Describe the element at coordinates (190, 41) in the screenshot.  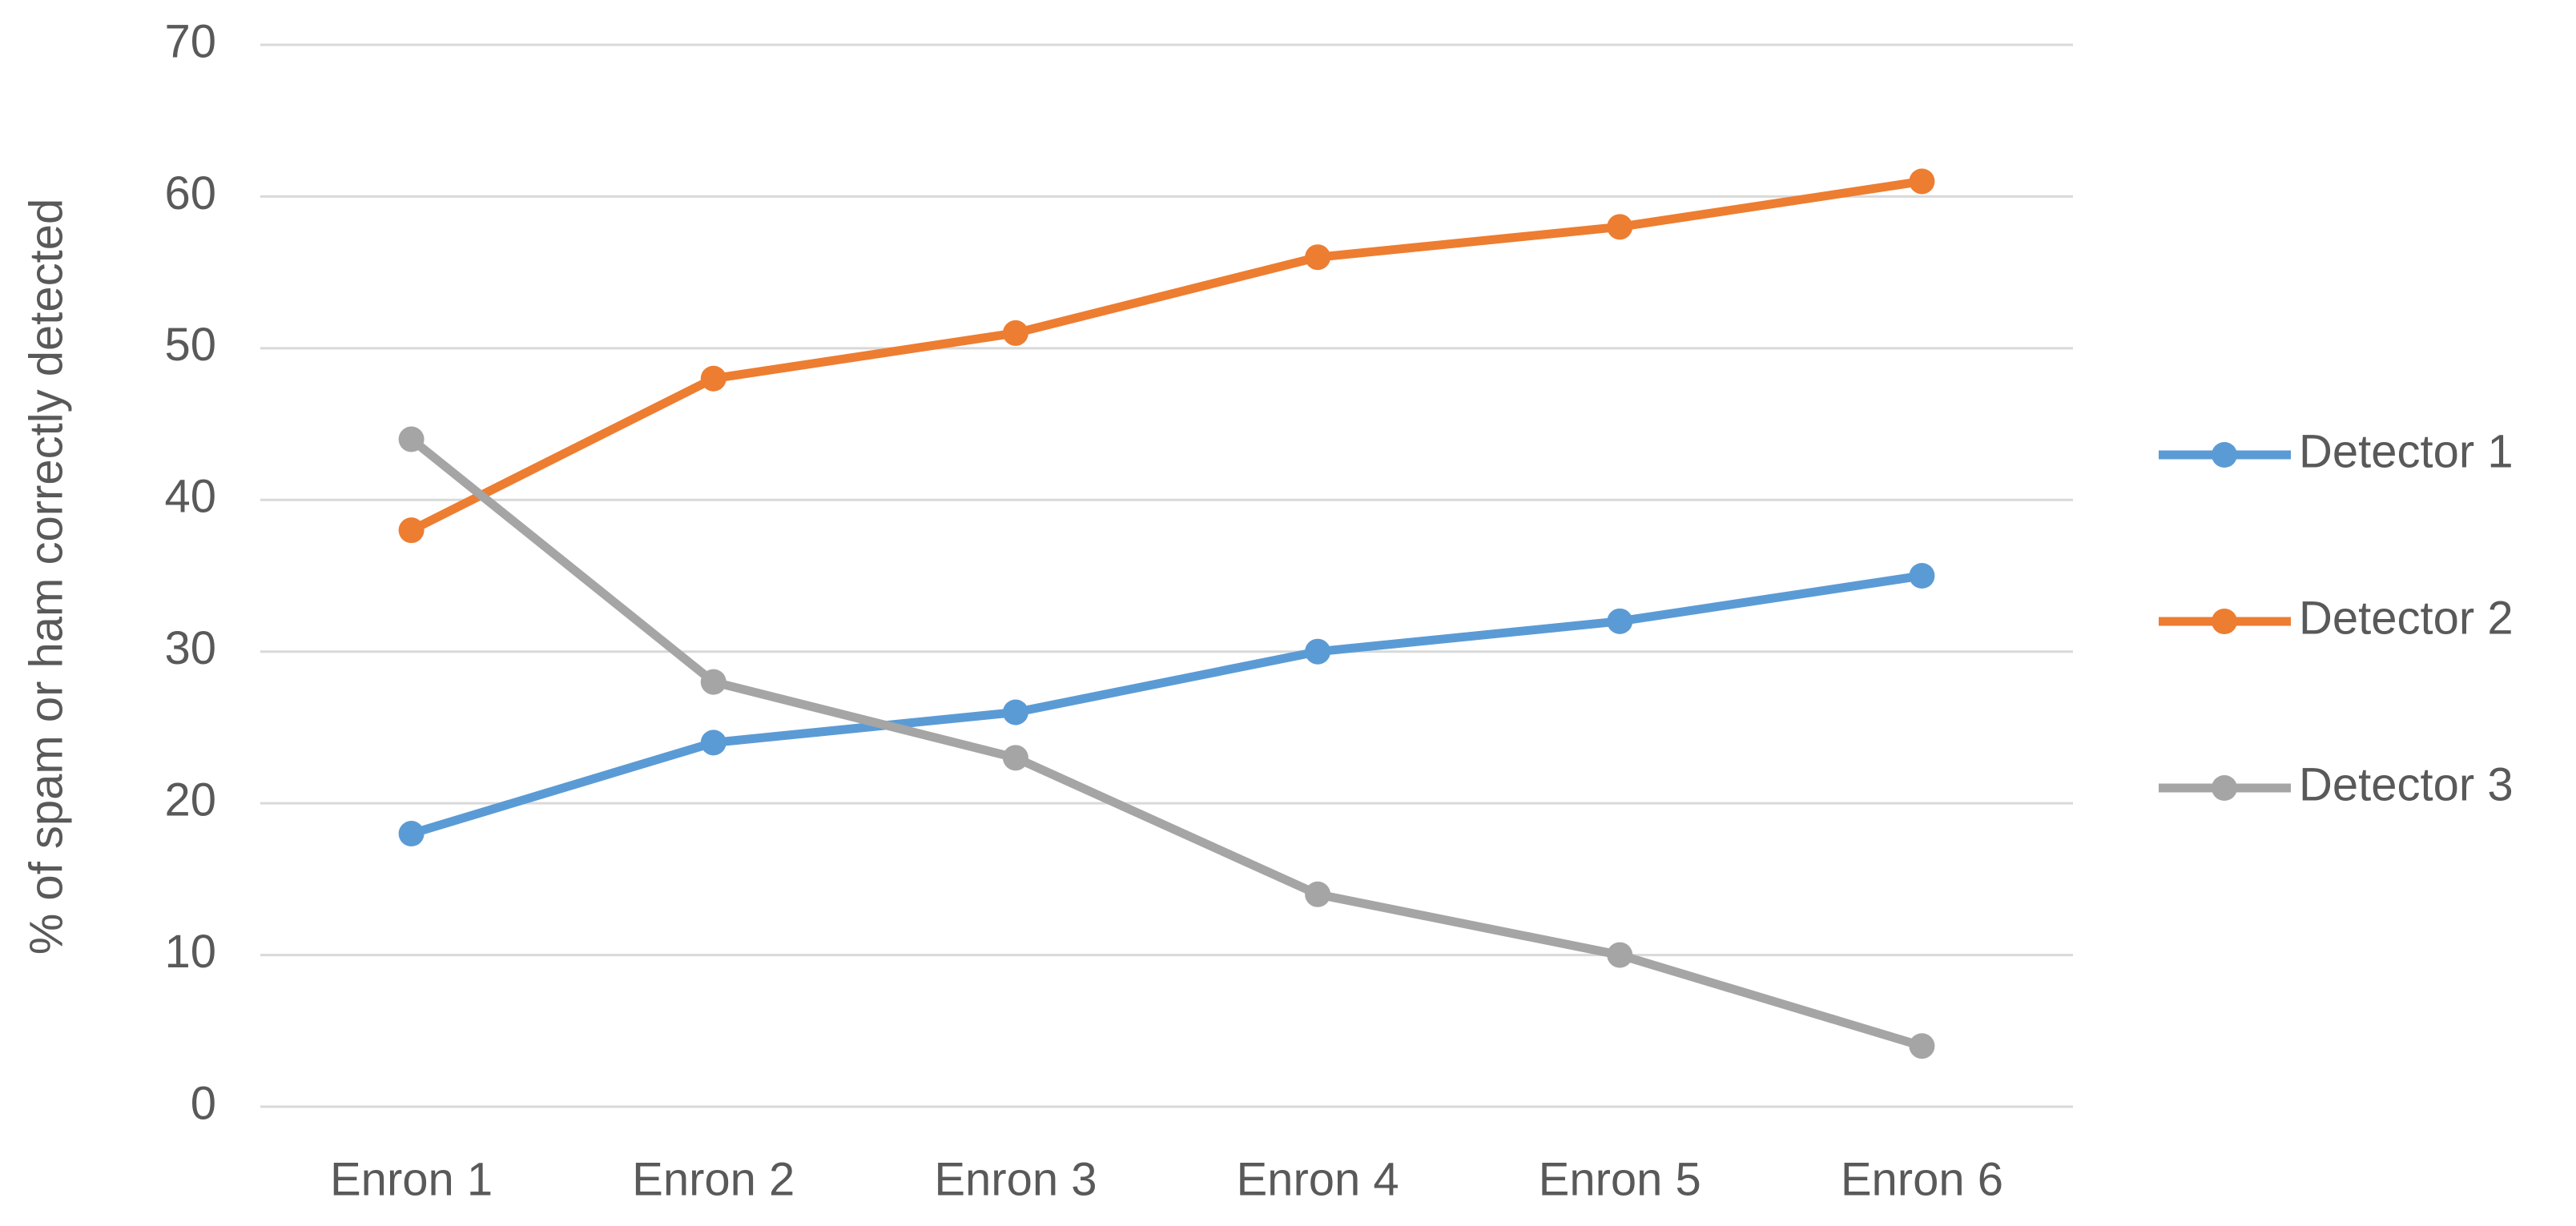
I see `y-tick-label: 70` at that location.